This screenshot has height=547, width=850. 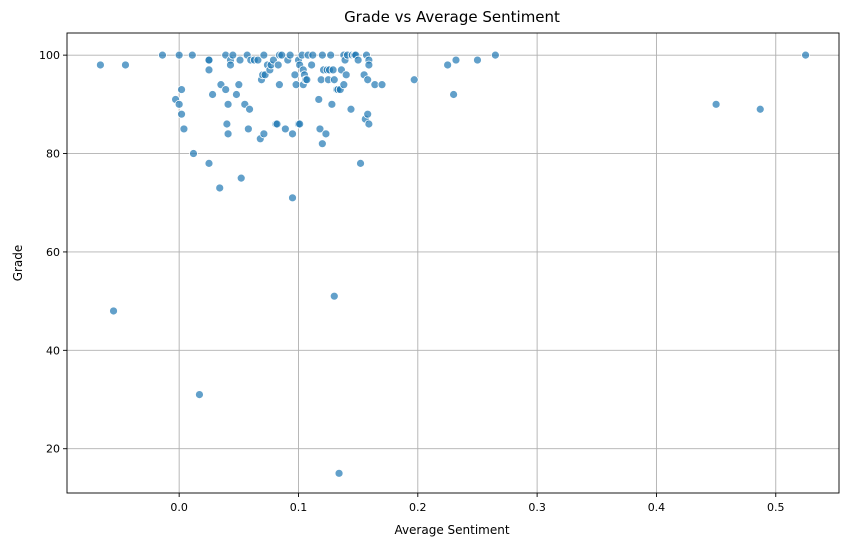 I want to click on x-tick-label: 0.4, so click(x=657, y=507).